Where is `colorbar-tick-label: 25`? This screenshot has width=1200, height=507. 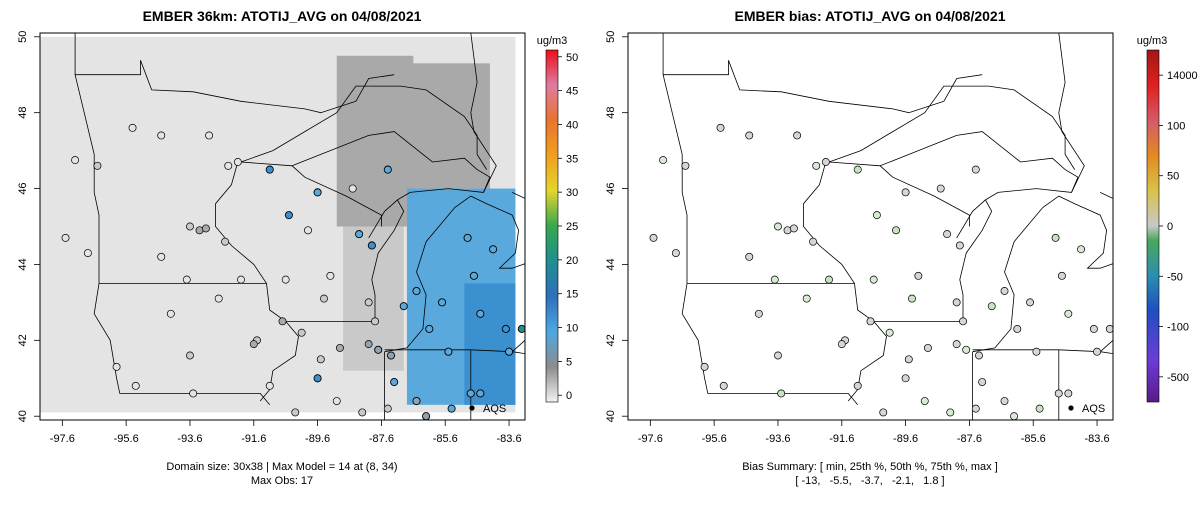 colorbar-tick-label: 25 is located at coordinates (572, 227).